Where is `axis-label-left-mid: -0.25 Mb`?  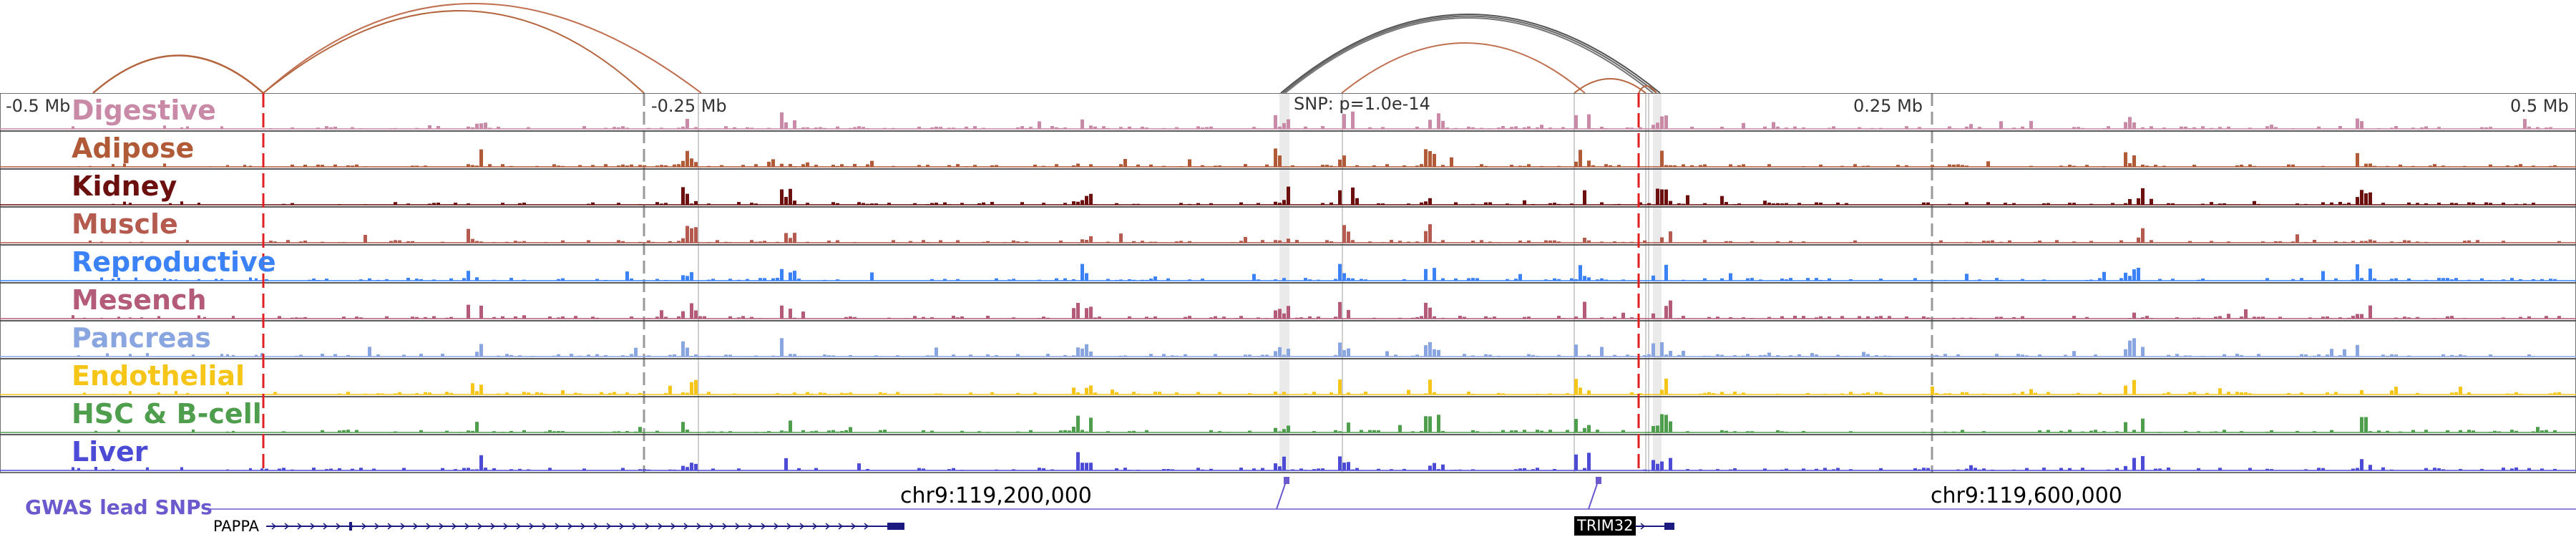 axis-label-left-mid: -0.25 Mb is located at coordinates (689, 106).